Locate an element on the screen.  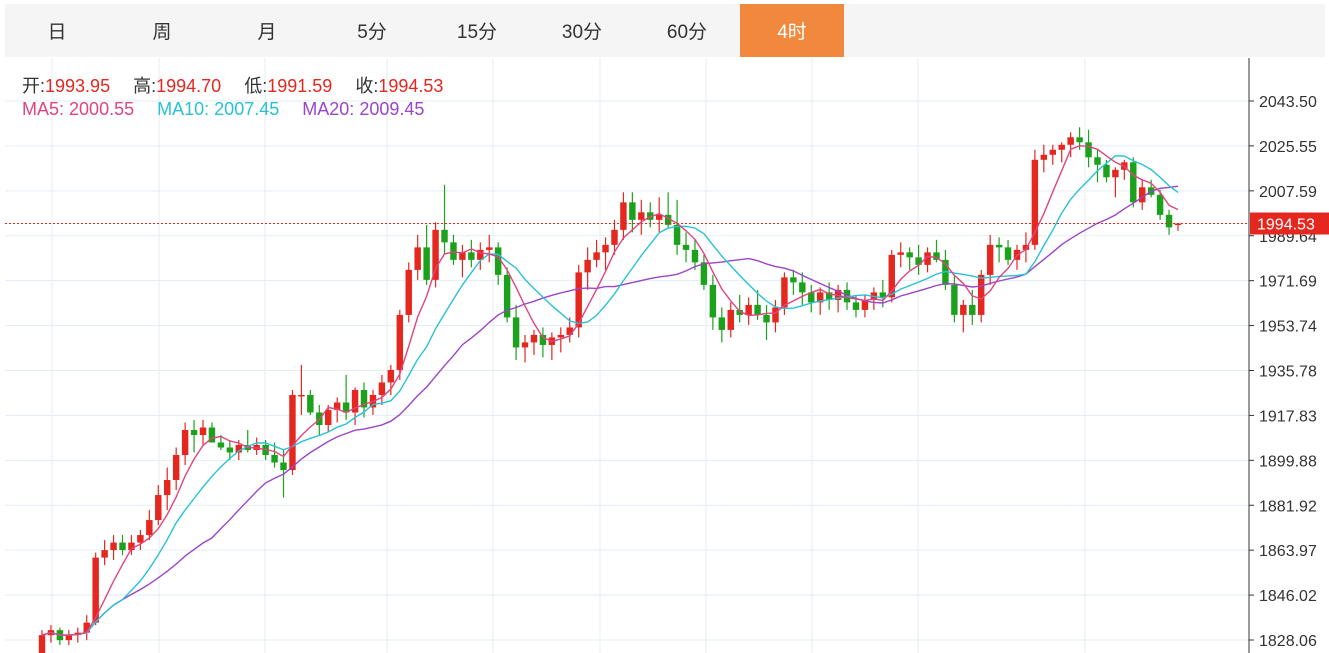
y-tick-label: 2043.50 is located at coordinates (1288, 102).